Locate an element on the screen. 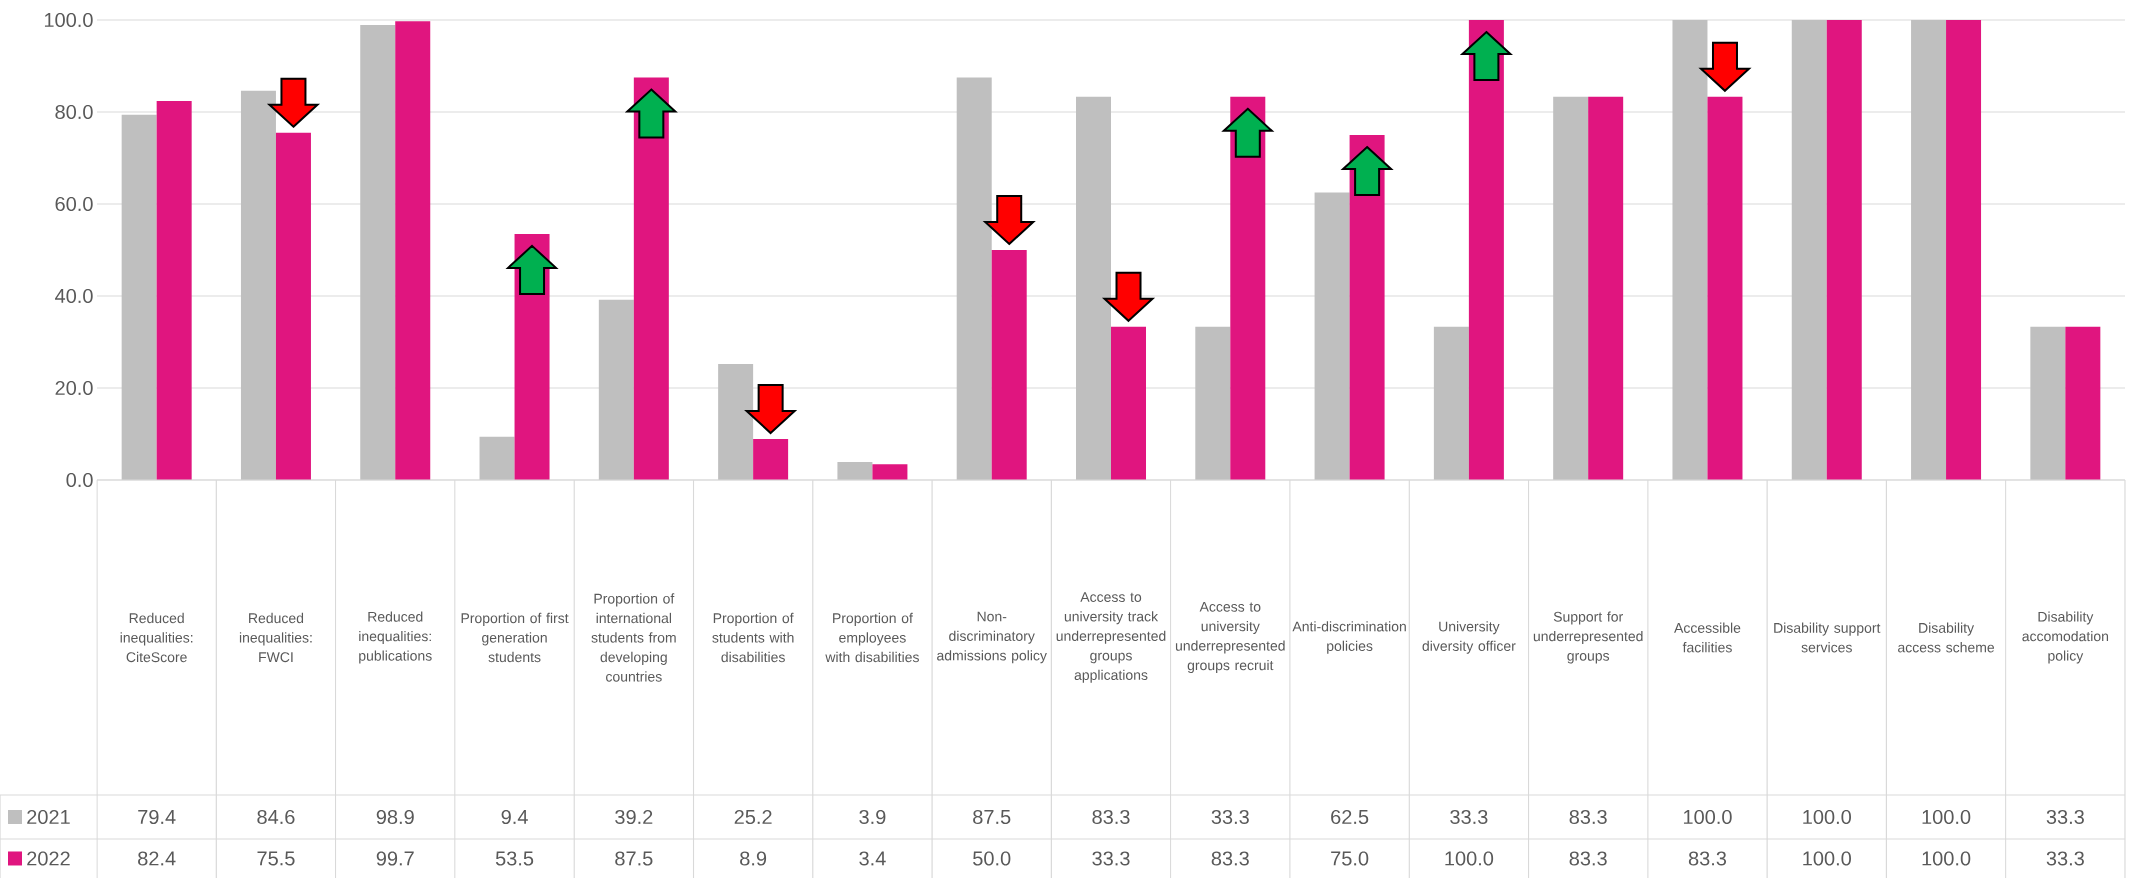 Image resolution: width=2131 pixels, height=878 pixels. data-label: 98.9 is located at coordinates (395, 817).